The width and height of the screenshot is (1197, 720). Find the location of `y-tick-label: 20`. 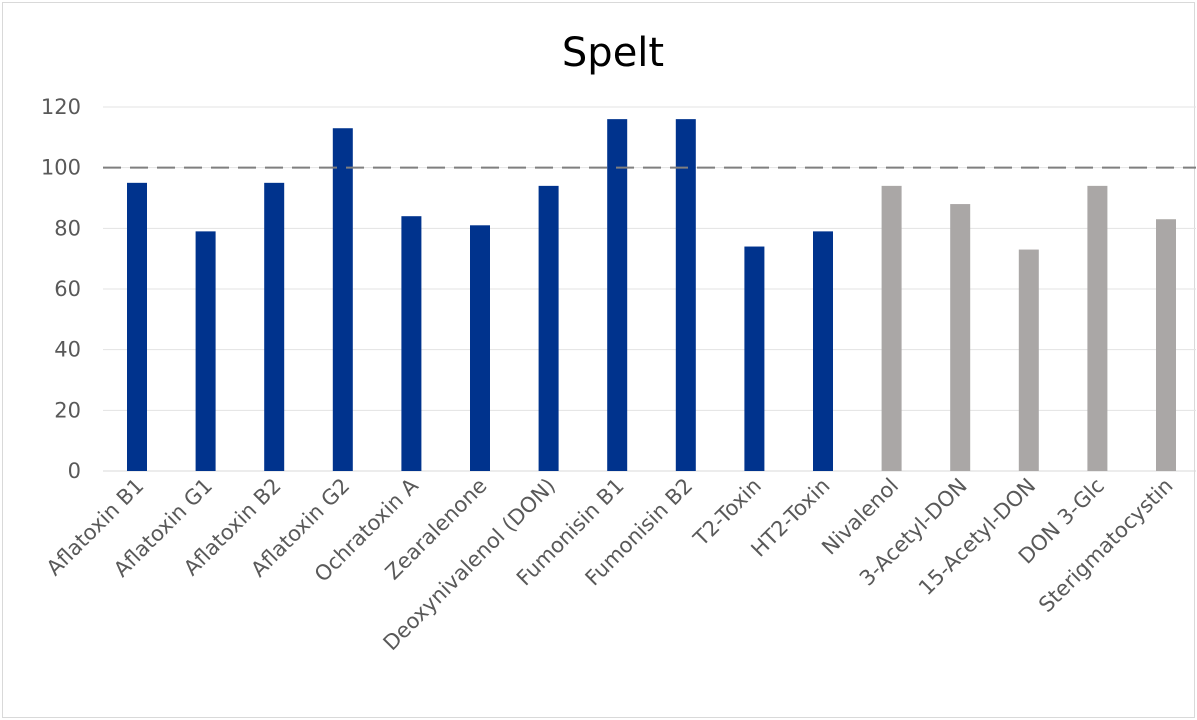

y-tick-label: 20 is located at coordinates (67, 410).